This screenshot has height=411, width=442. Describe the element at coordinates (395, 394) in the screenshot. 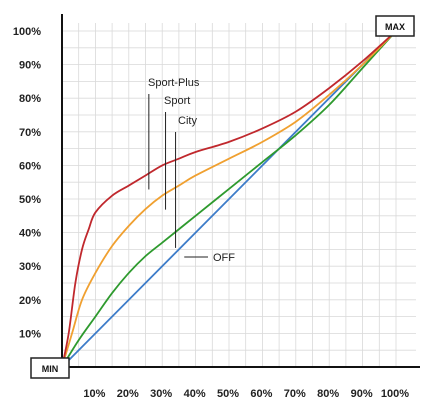

I see `x-tick-label: 100%` at that location.